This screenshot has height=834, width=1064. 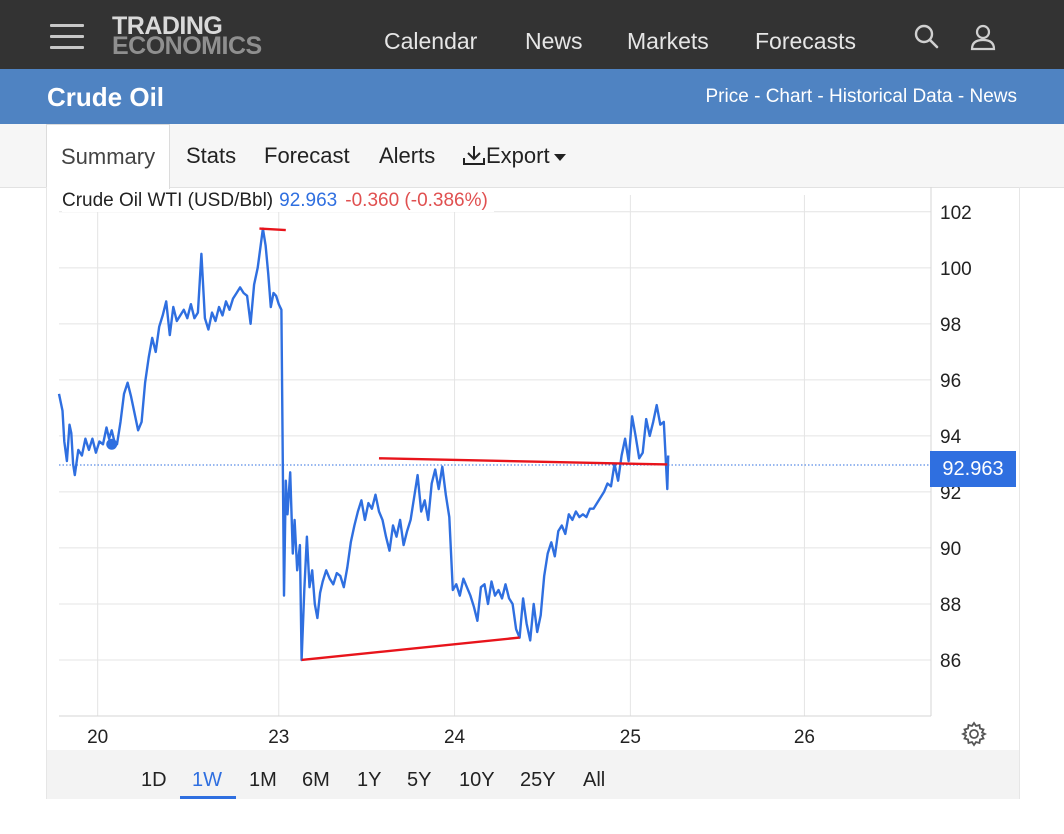 I want to click on nav-calendar: Calendar, so click(x=431, y=41).